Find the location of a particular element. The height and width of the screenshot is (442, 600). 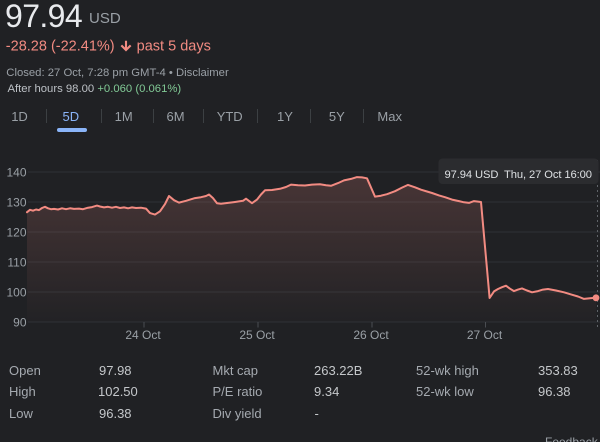

svg-text: 120 is located at coordinates (16, 232).